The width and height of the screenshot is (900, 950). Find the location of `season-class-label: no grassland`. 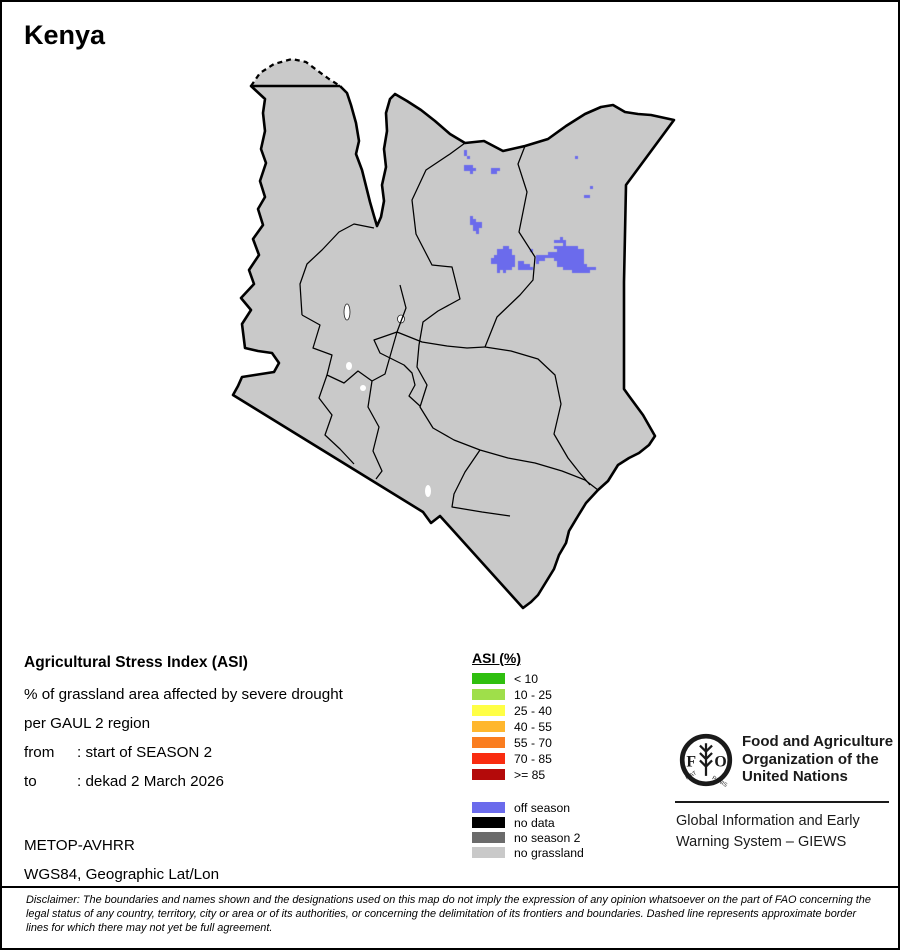

season-class-label: no grassland is located at coordinates (549, 852).